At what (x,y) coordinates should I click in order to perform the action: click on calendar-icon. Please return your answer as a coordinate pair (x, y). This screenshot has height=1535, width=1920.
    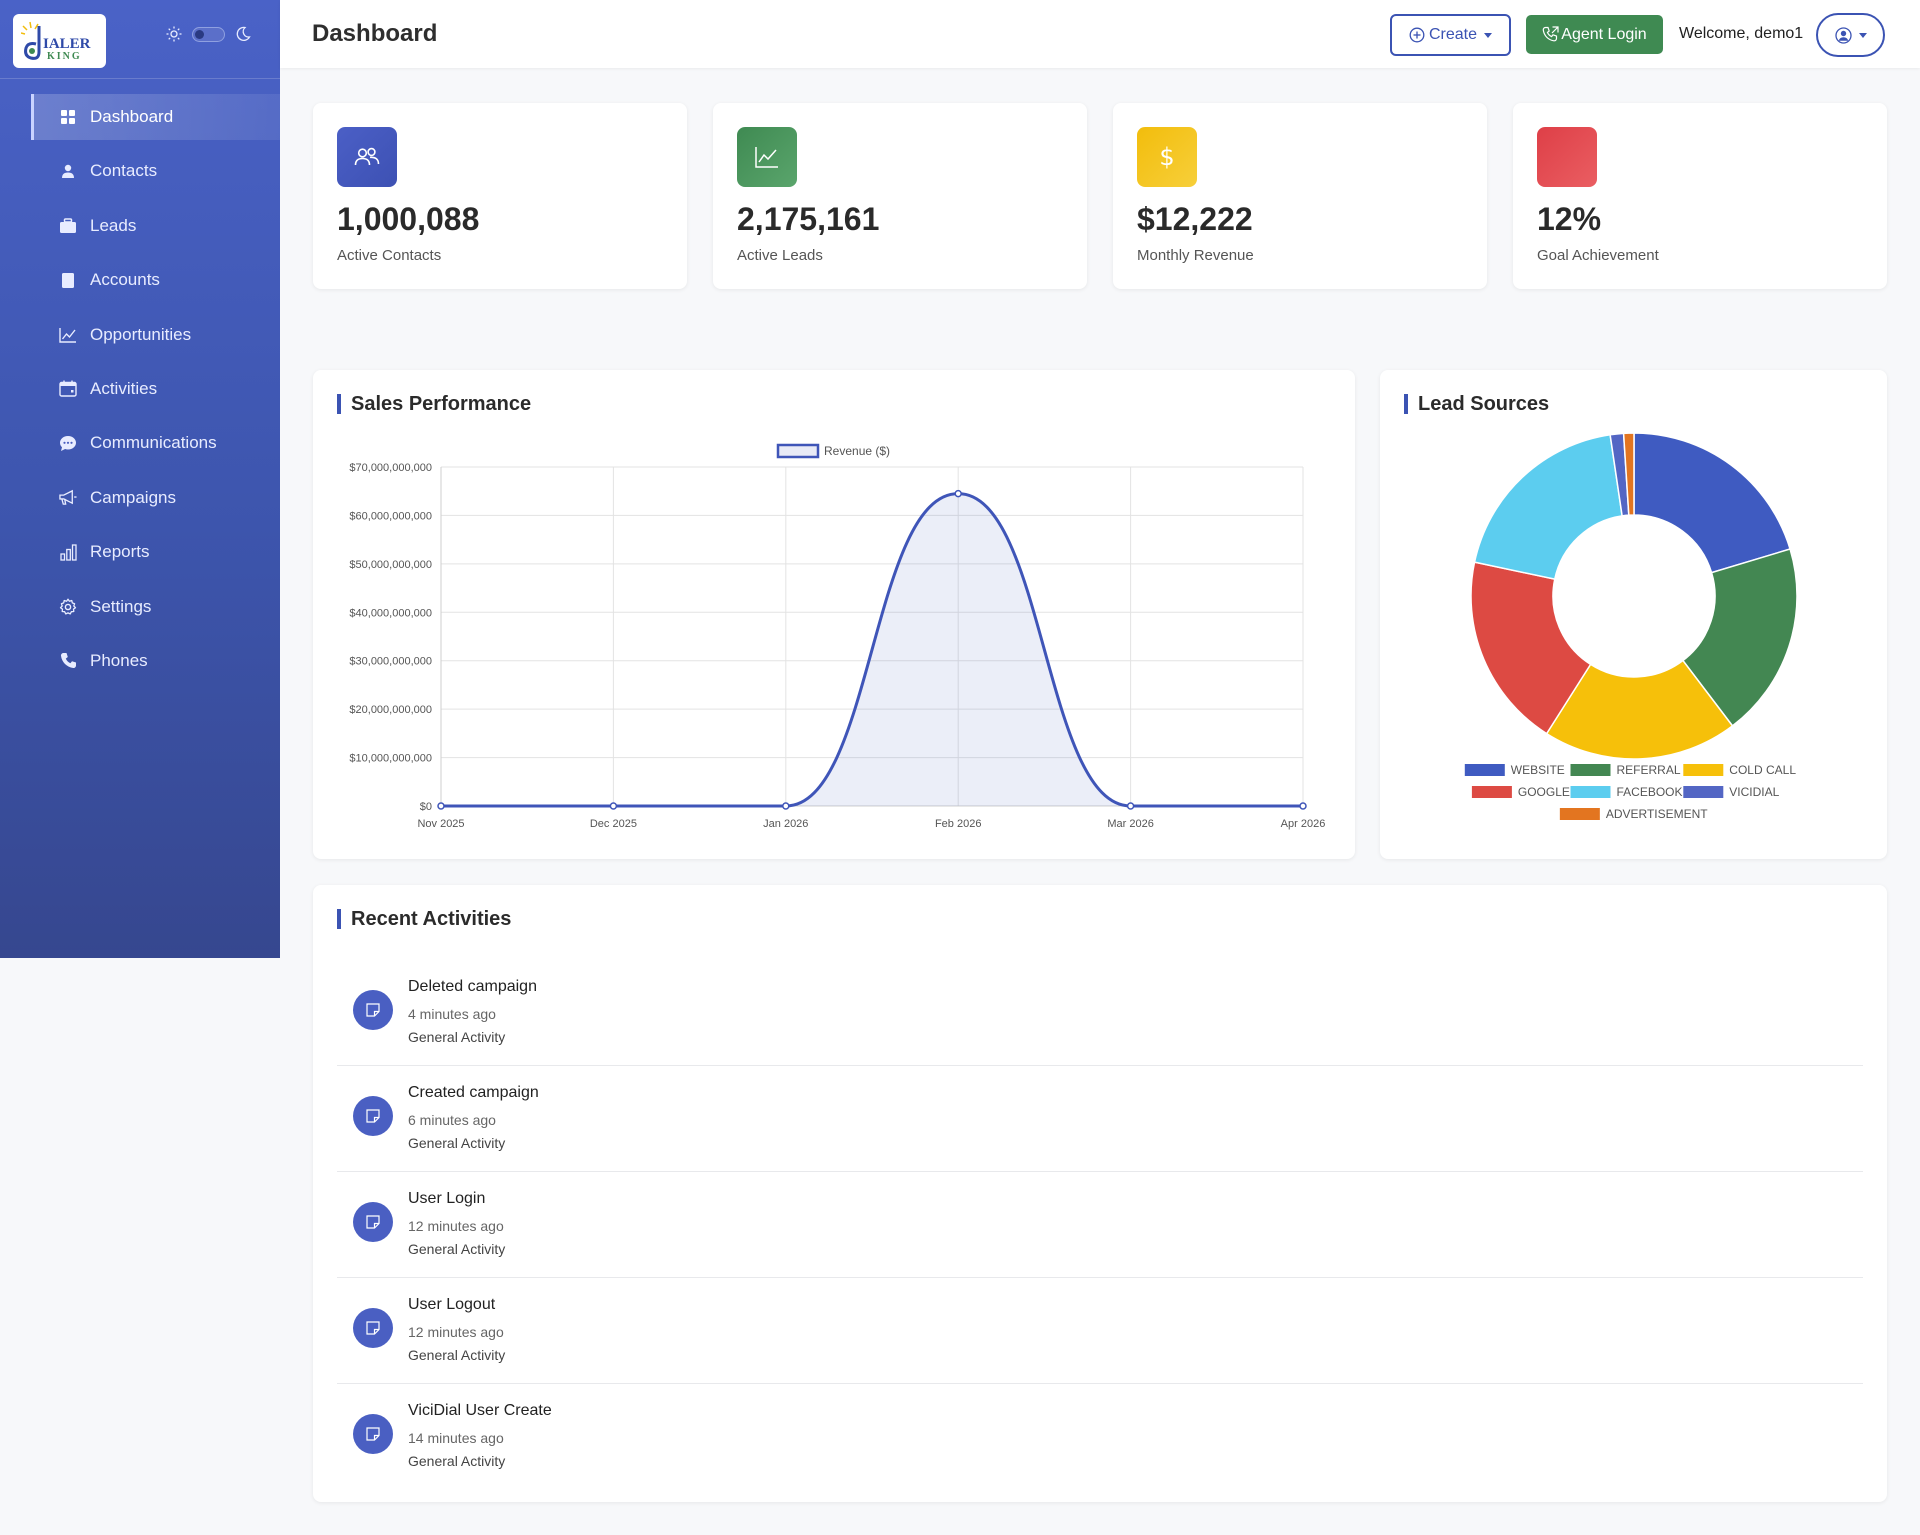
    Looking at the image, I should click on (68, 389).